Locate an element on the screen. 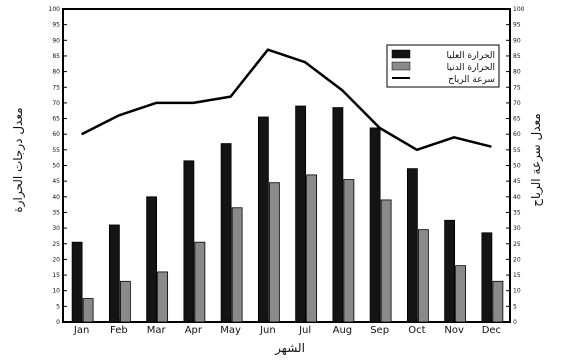 The image size is (564, 363). x-tick-label: Dec is located at coordinates (491, 330).